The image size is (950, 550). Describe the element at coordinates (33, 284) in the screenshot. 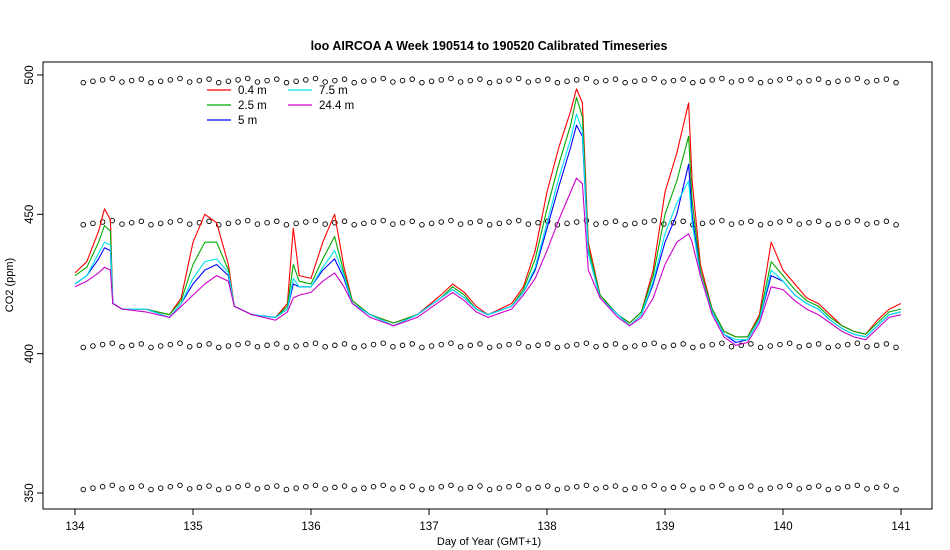

I see `y-axis: 350 400 450 500` at that location.